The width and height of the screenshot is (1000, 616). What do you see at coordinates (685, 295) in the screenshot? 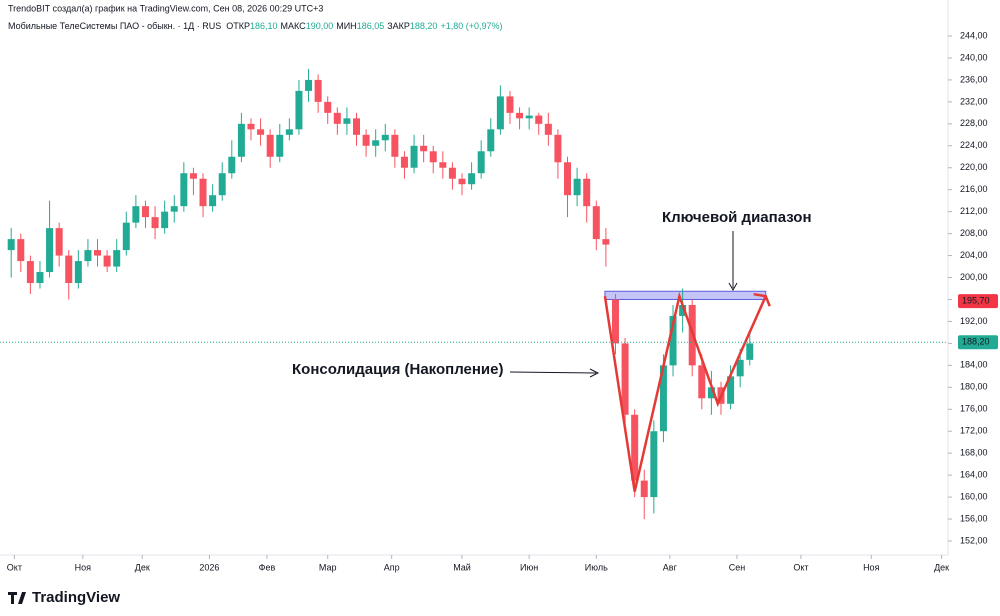
I see `key-zone` at bounding box center [685, 295].